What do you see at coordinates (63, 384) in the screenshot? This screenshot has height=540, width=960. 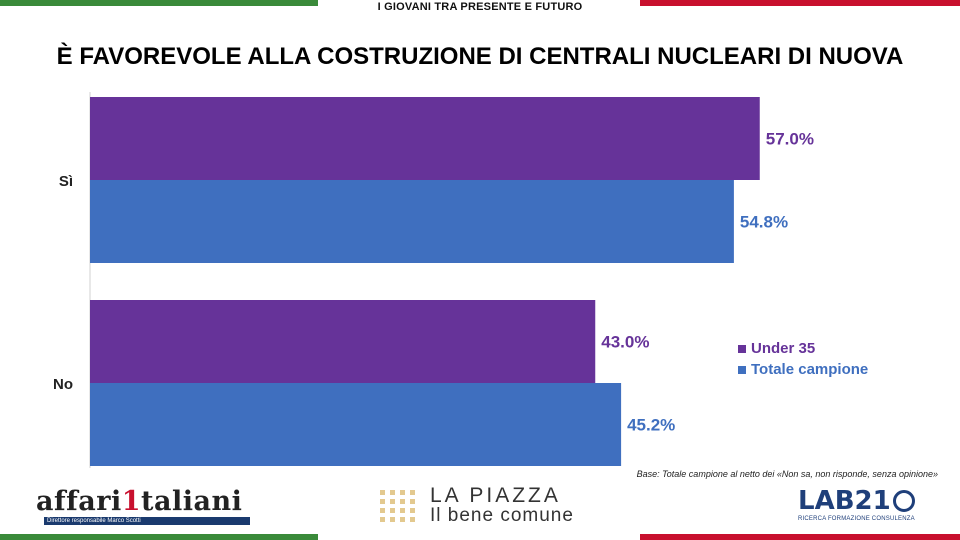 I see `category-label-no: No` at bounding box center [63, 384].